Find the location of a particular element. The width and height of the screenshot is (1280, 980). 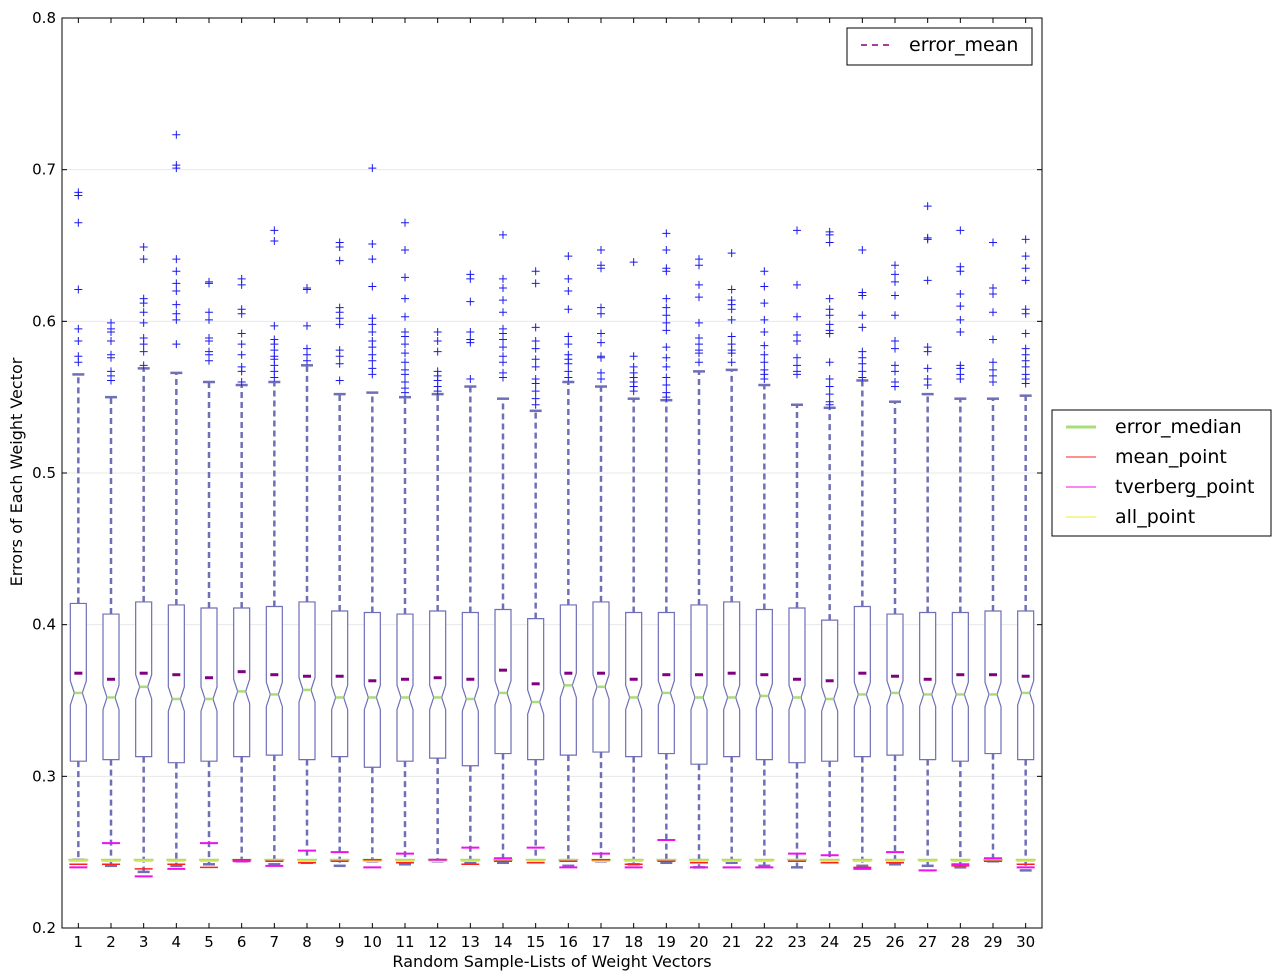

y-tick-label: 0.2 is located at coordinates (44, 928).